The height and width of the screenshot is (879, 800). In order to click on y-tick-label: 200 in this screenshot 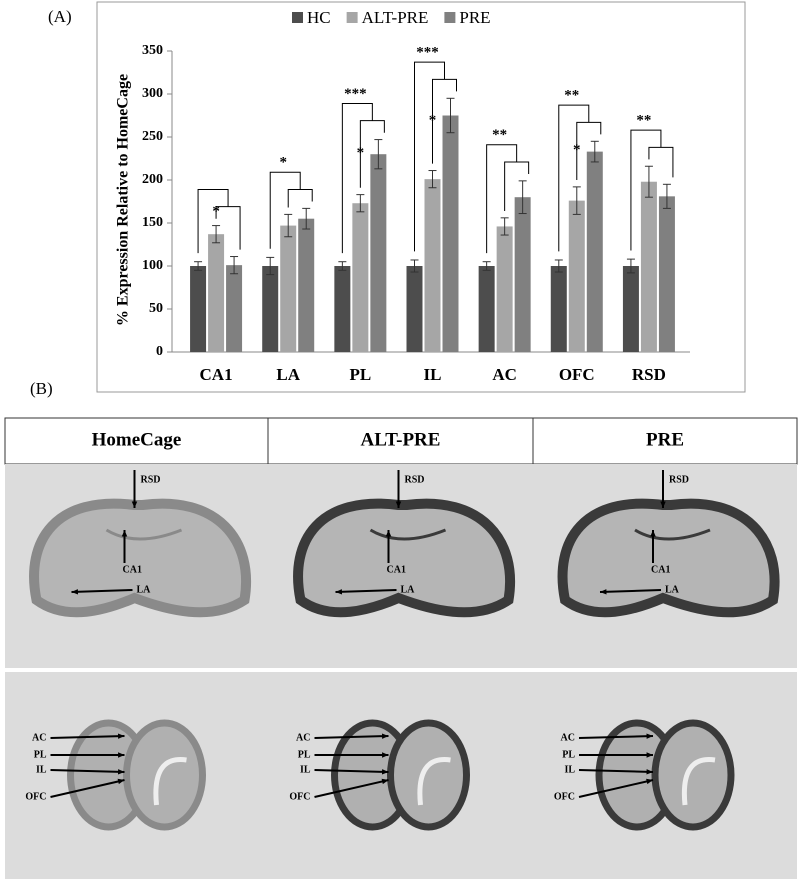, I will do `click(152, 179)`.